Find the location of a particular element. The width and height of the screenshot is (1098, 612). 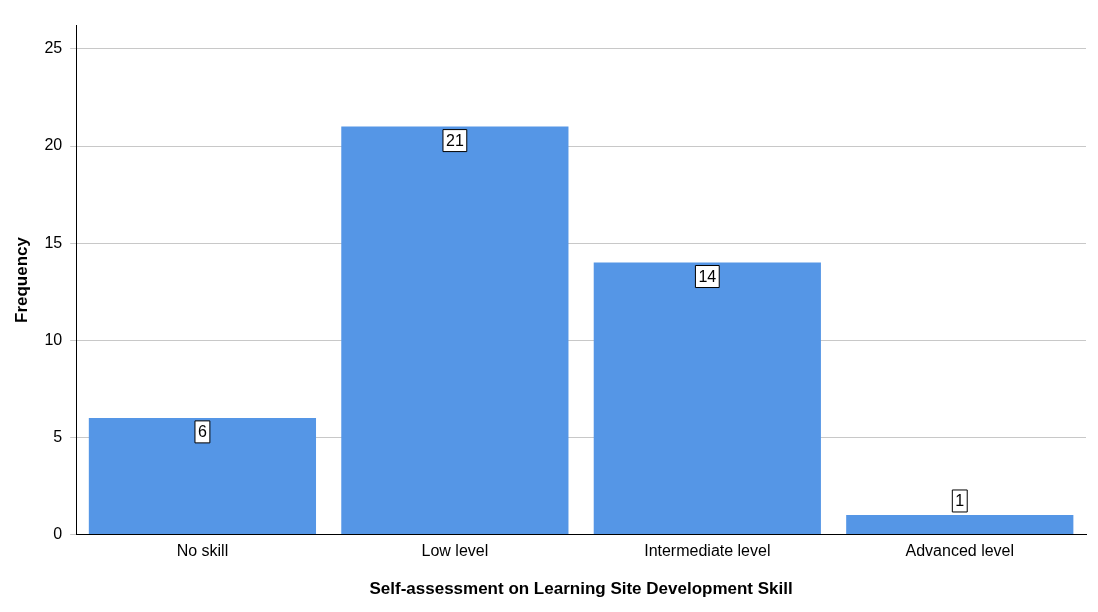

y-tick-label: 25 is located at coordinates (53, 48).